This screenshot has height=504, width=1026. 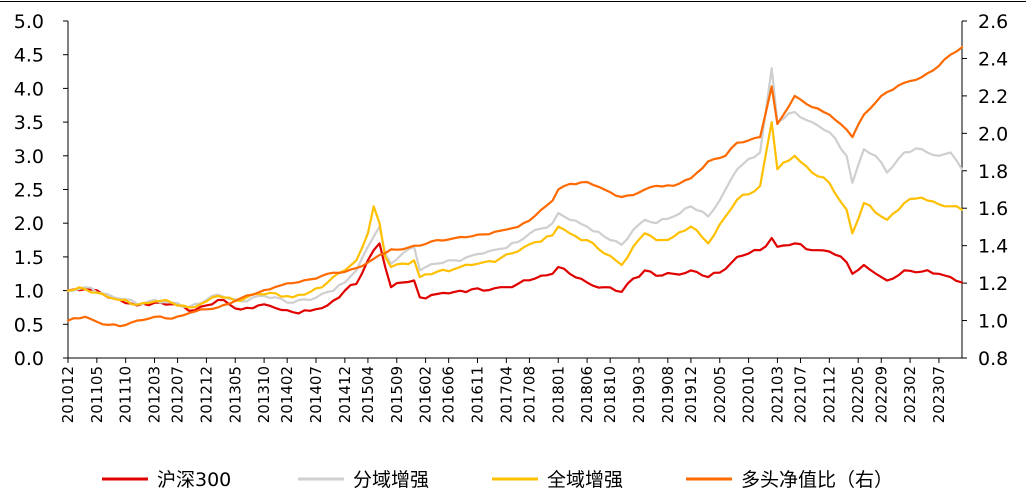 I want to click on x-tick-label: 201806, so click(x=587, y=394).